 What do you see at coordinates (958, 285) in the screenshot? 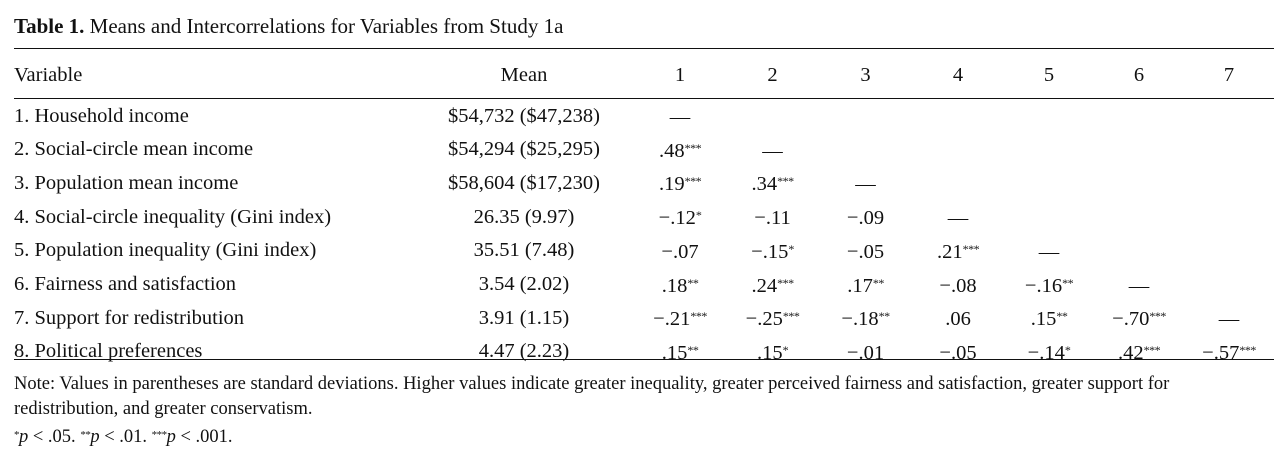
I see `correlation-value: −.08` at bounding box center [958, 285].